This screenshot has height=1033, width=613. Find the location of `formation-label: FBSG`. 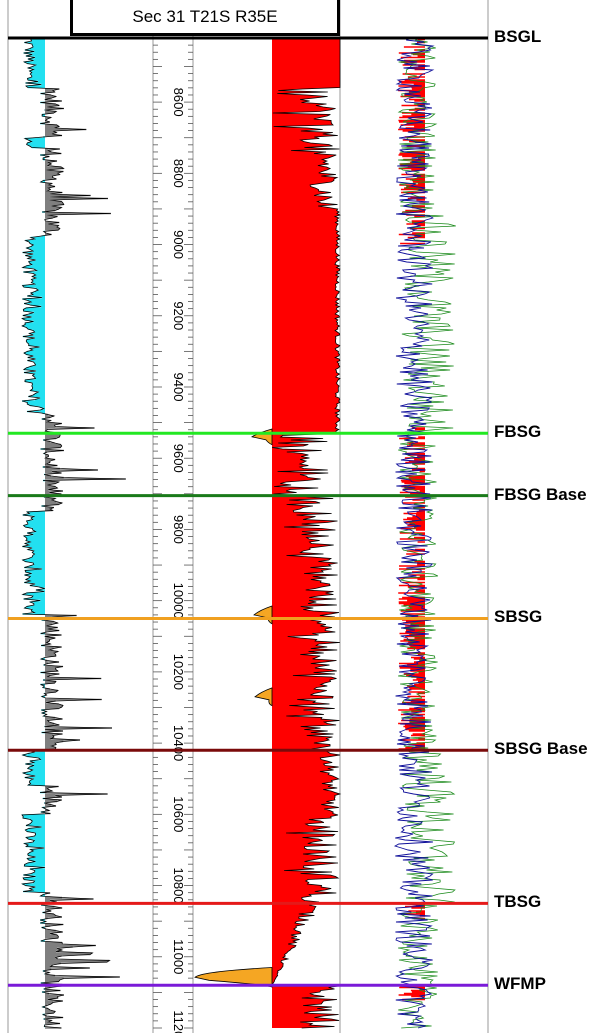

formation-label: FBSG is located at coordinates (518, 432).